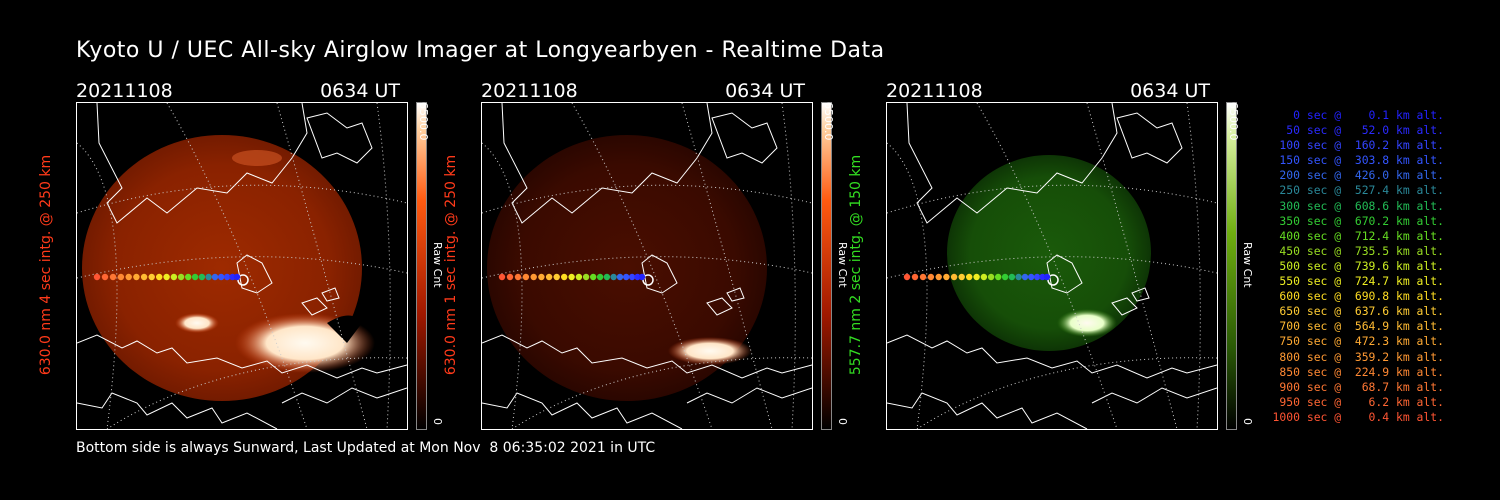 This screenshot has width=1500, height=500. Describe the element at coordinates (1358, 386) in the screenshot. I see `legend-item: 900 sec @ 68.7 km alt.` at that location.